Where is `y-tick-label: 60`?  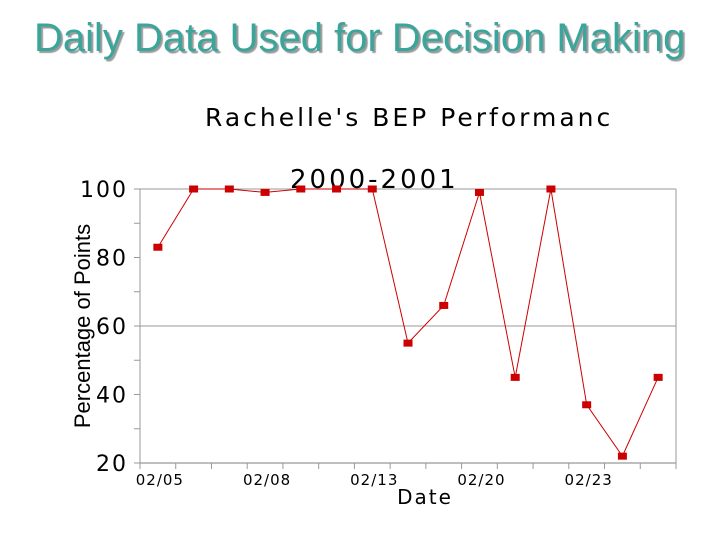
y-tick-label: 60 is located at coordinates (112, 327).